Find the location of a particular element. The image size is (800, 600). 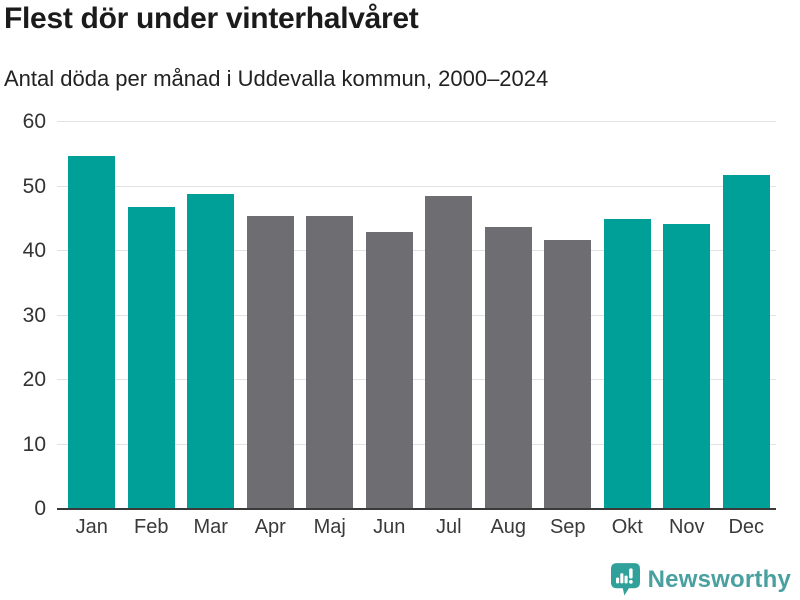

bar-dec is located at coordinates (746, 341).